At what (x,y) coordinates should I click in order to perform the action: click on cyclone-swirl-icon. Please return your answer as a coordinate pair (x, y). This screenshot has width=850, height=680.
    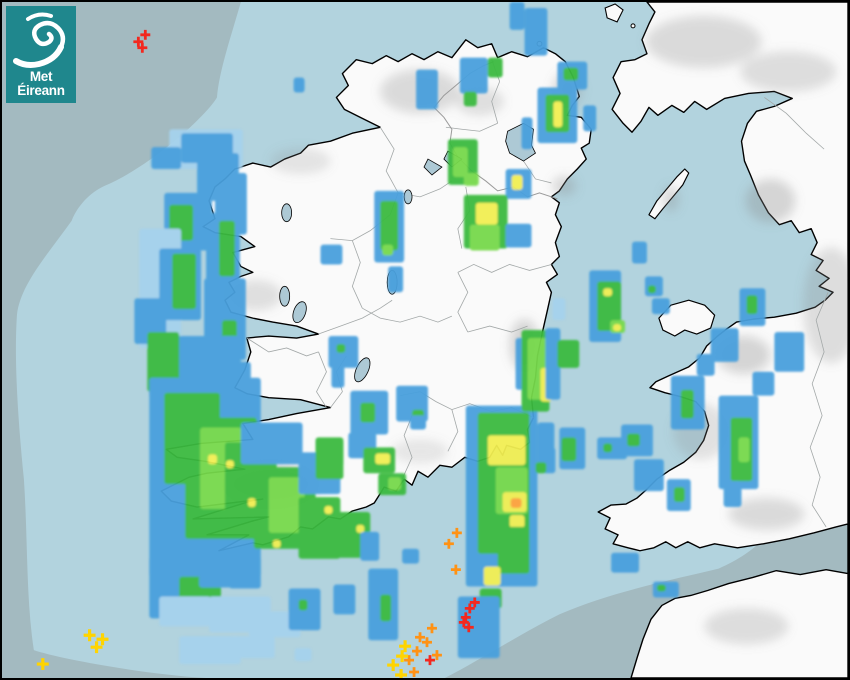
    Looking at the image, I should click on (39, 40).